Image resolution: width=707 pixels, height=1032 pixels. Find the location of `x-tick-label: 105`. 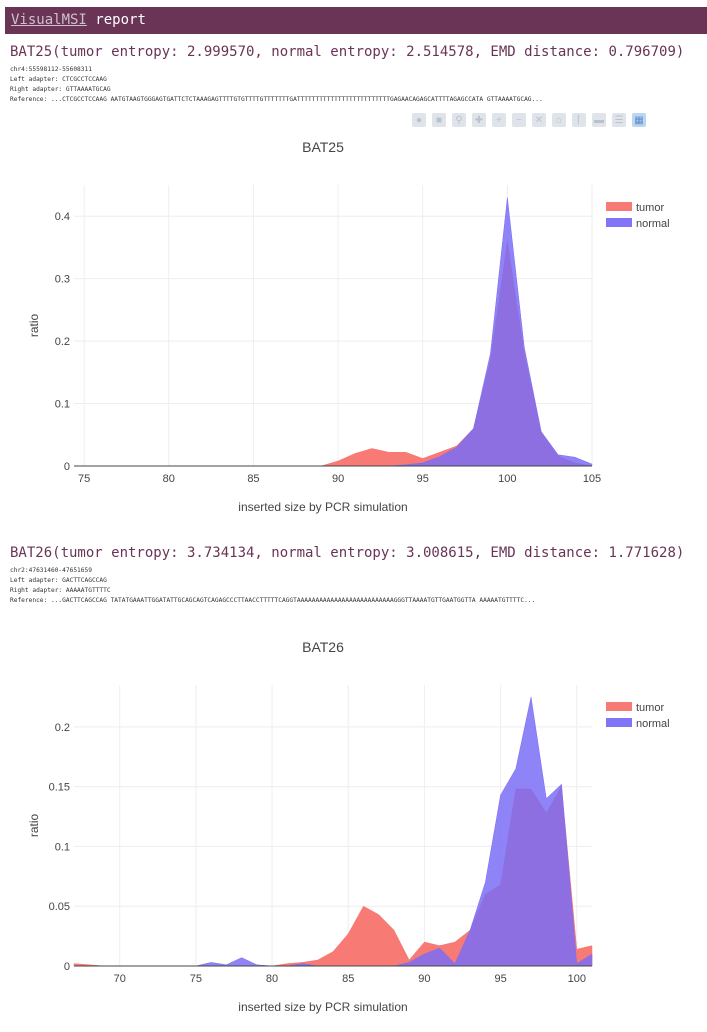

x-tick-label: 105 is located at coordinates (592, 479).